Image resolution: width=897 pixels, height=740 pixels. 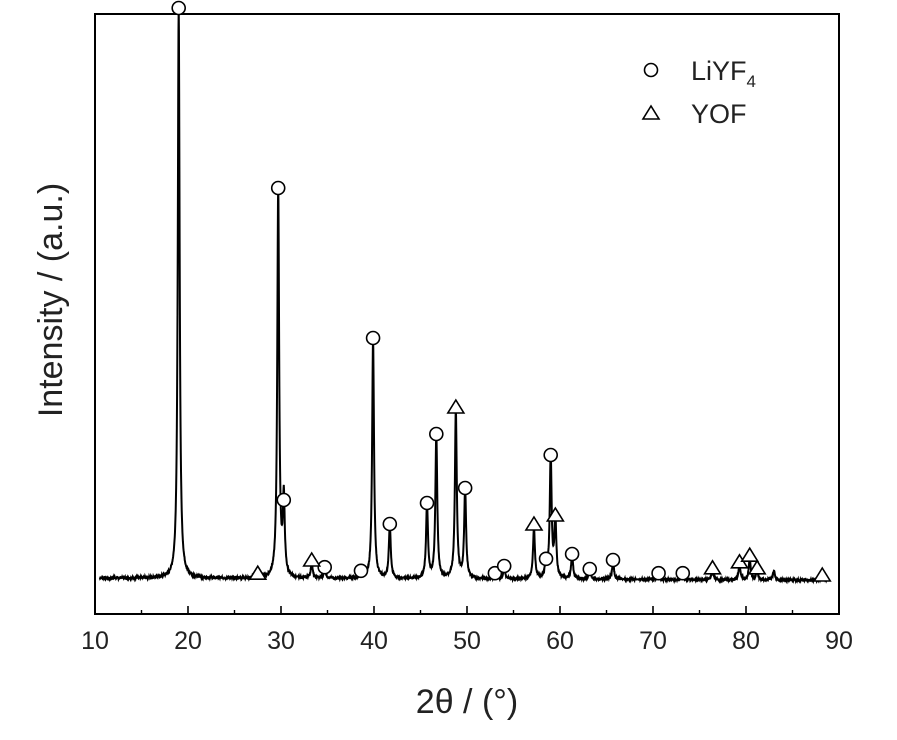 I want to click on legend-marker-circle, so click(x=651, y=70).